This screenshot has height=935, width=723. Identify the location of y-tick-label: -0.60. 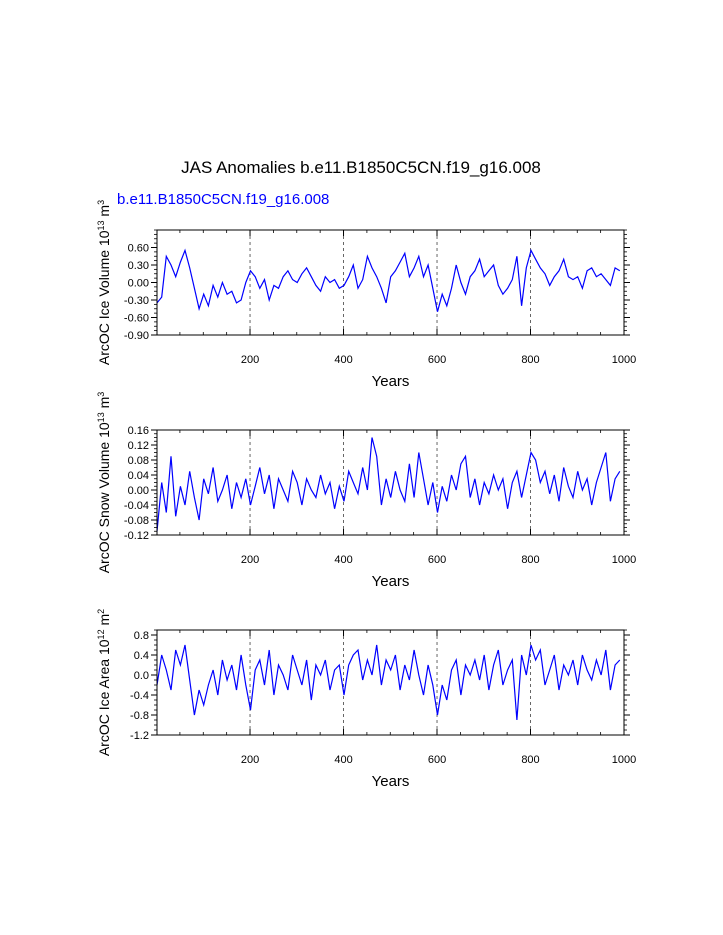
(136, 319).